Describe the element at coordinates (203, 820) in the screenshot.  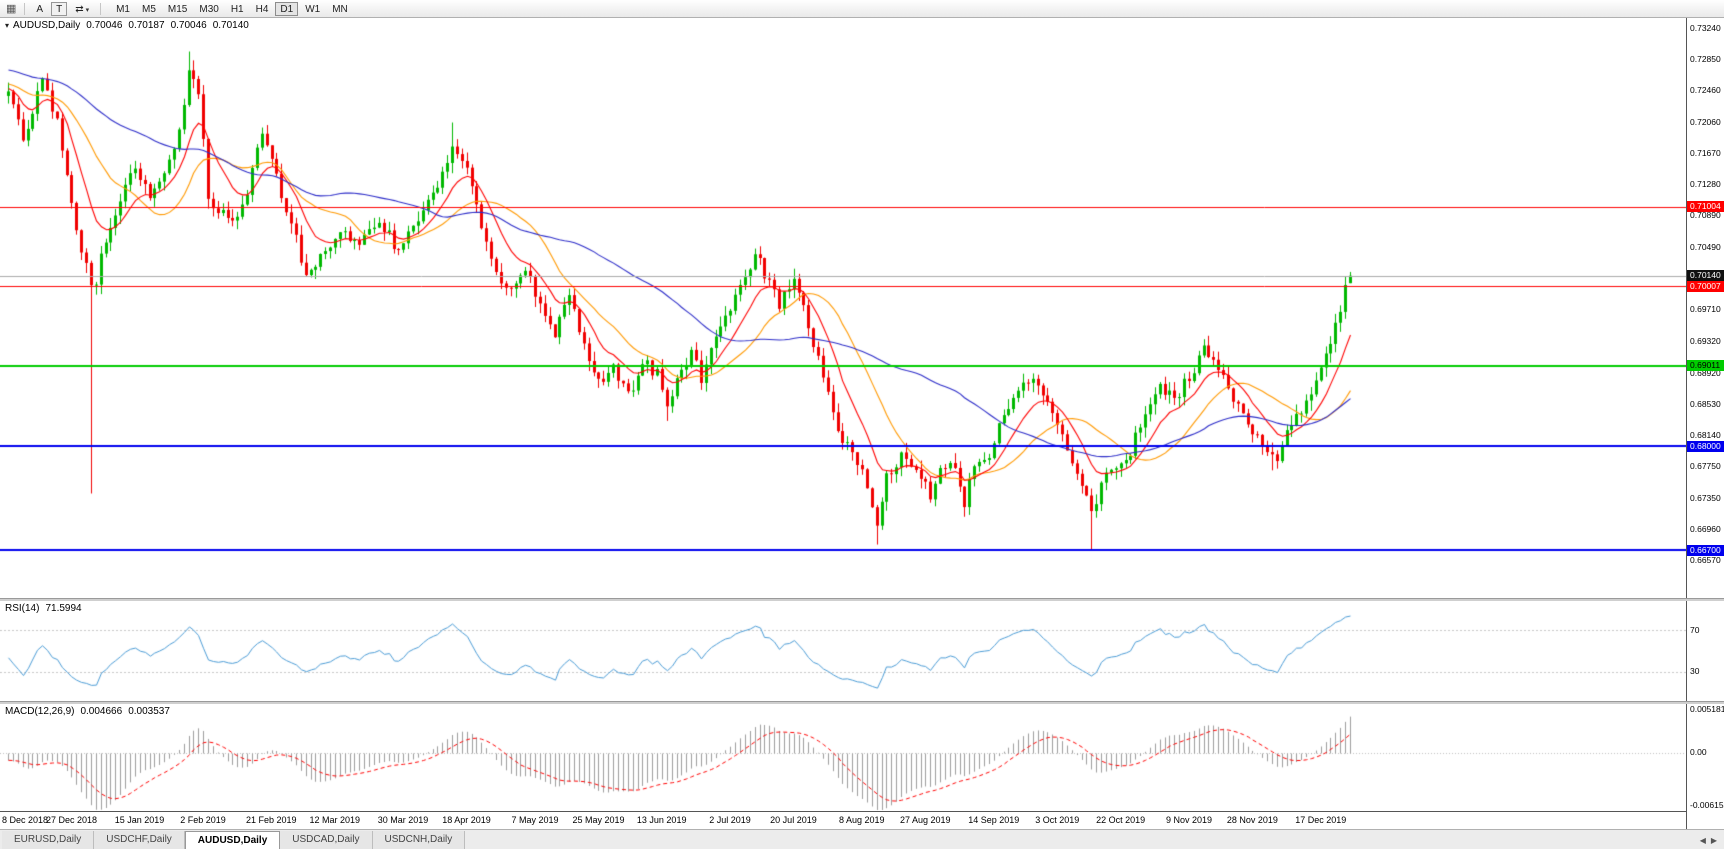
I see `time-axis-label: 2 Feb 2019` at that location.